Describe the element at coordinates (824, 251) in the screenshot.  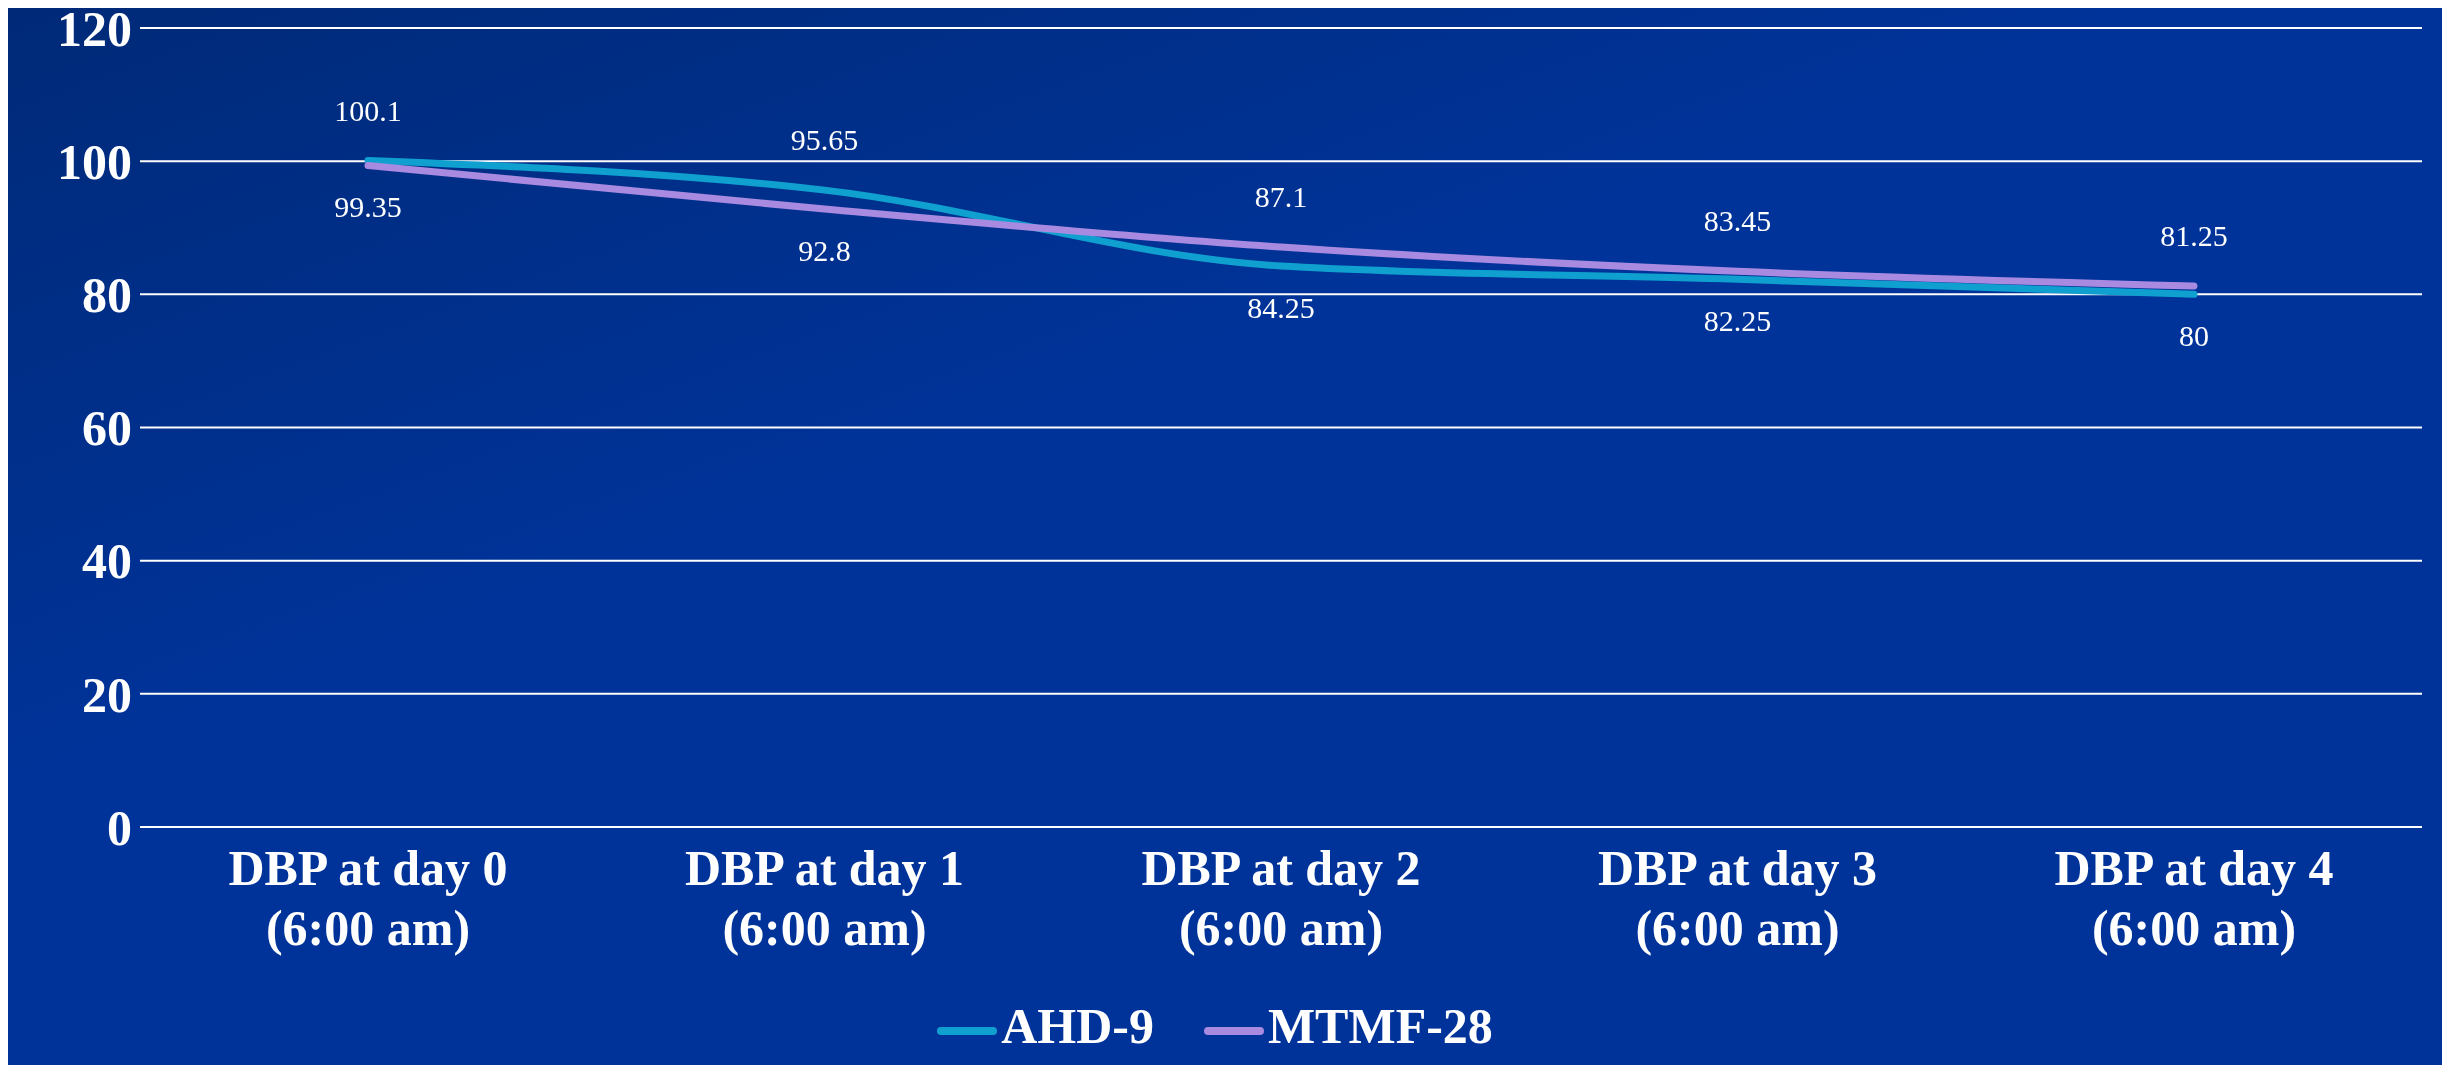
I see `data-label: 92.8` at that location.